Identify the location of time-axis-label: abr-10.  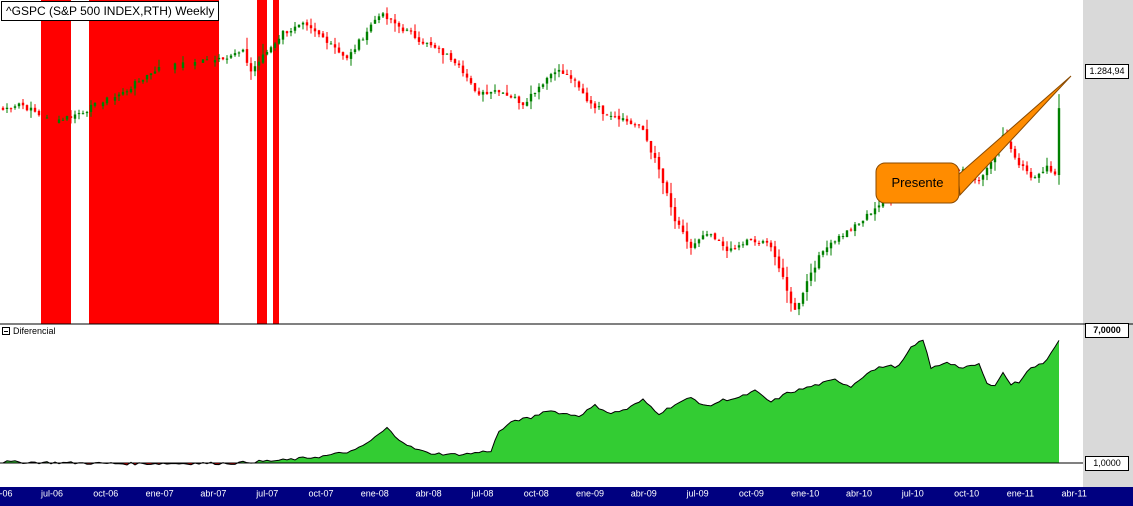
(859, 493).